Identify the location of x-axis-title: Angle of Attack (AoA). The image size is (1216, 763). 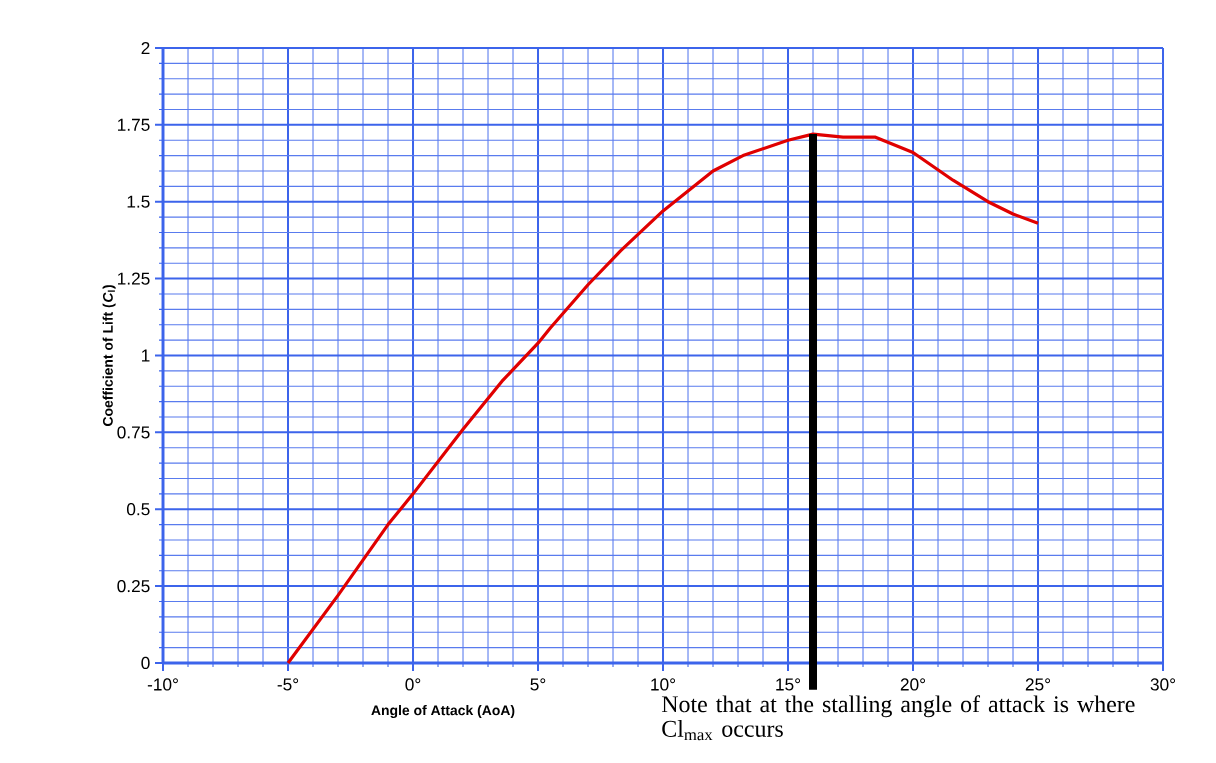
(443, 712).